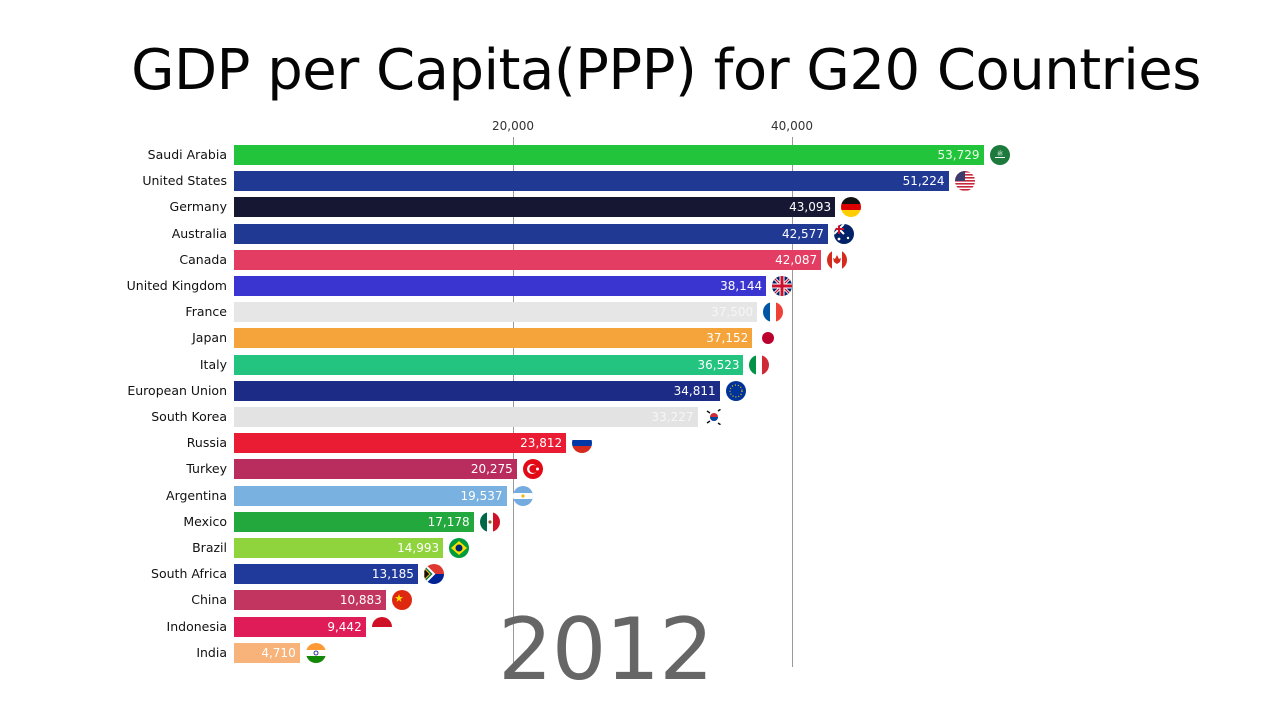 The height and width of the screenshot is (720, 1280). What do you see at coordinates (923, 181) in the screenshot?
I see `bar-value: 51,224` at bounding box center [923, 181].